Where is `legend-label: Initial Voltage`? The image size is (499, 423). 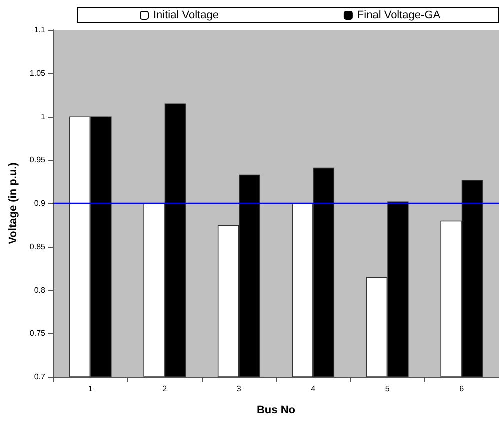 legend-label: Initial Voltage is located at coordinates (186, 16).